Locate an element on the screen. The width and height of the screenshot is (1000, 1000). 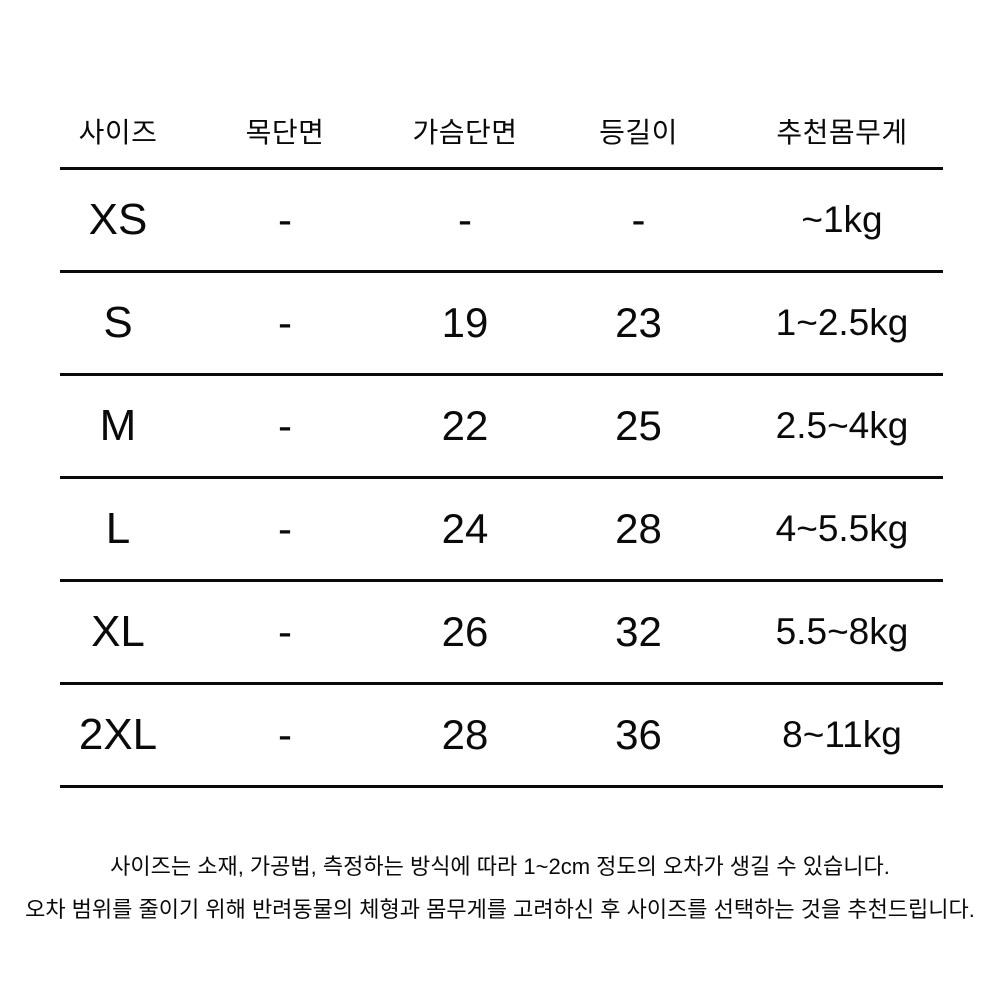
header-cell-chest: 가슴단면 is located at coordinates (465, 132).